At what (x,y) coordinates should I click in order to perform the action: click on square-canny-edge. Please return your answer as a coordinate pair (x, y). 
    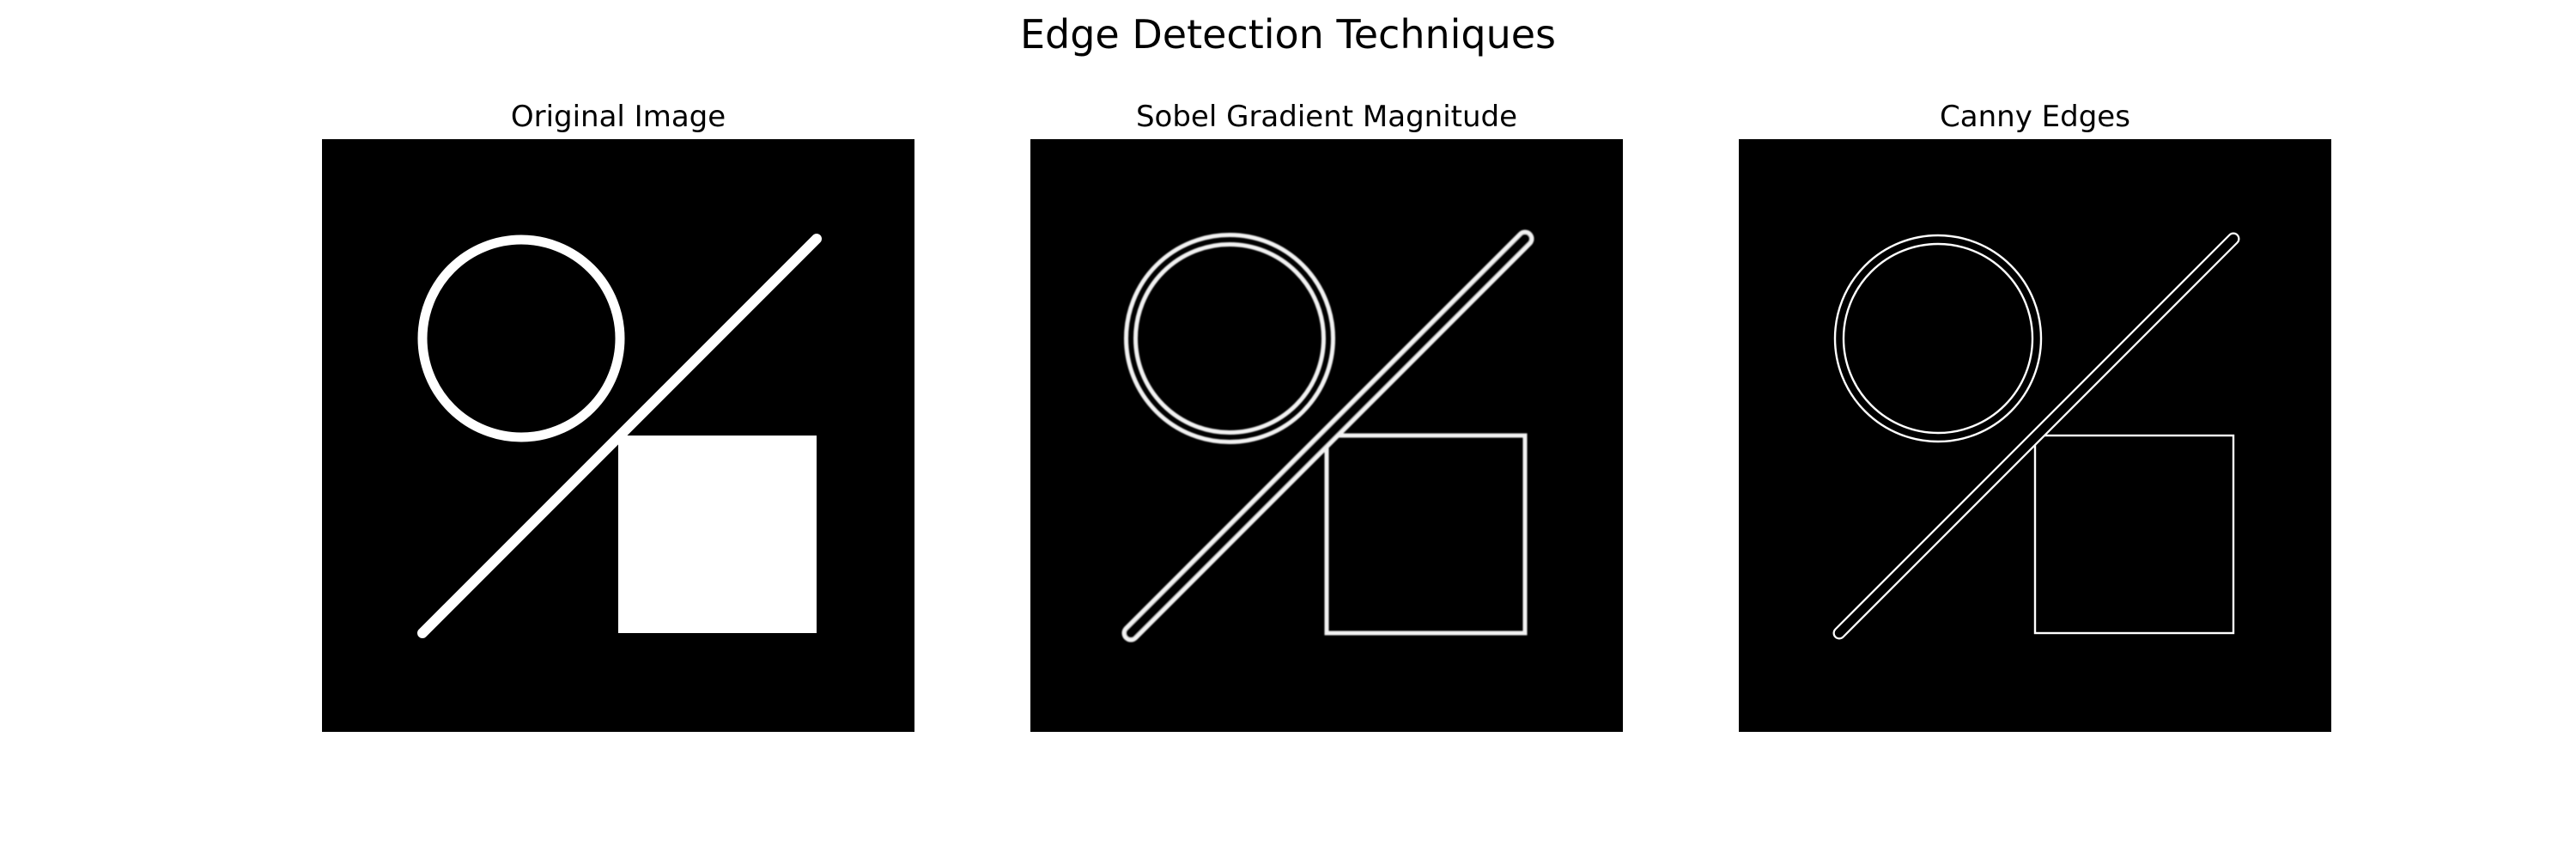
    Looking at the image, I should click on (2134, 534).